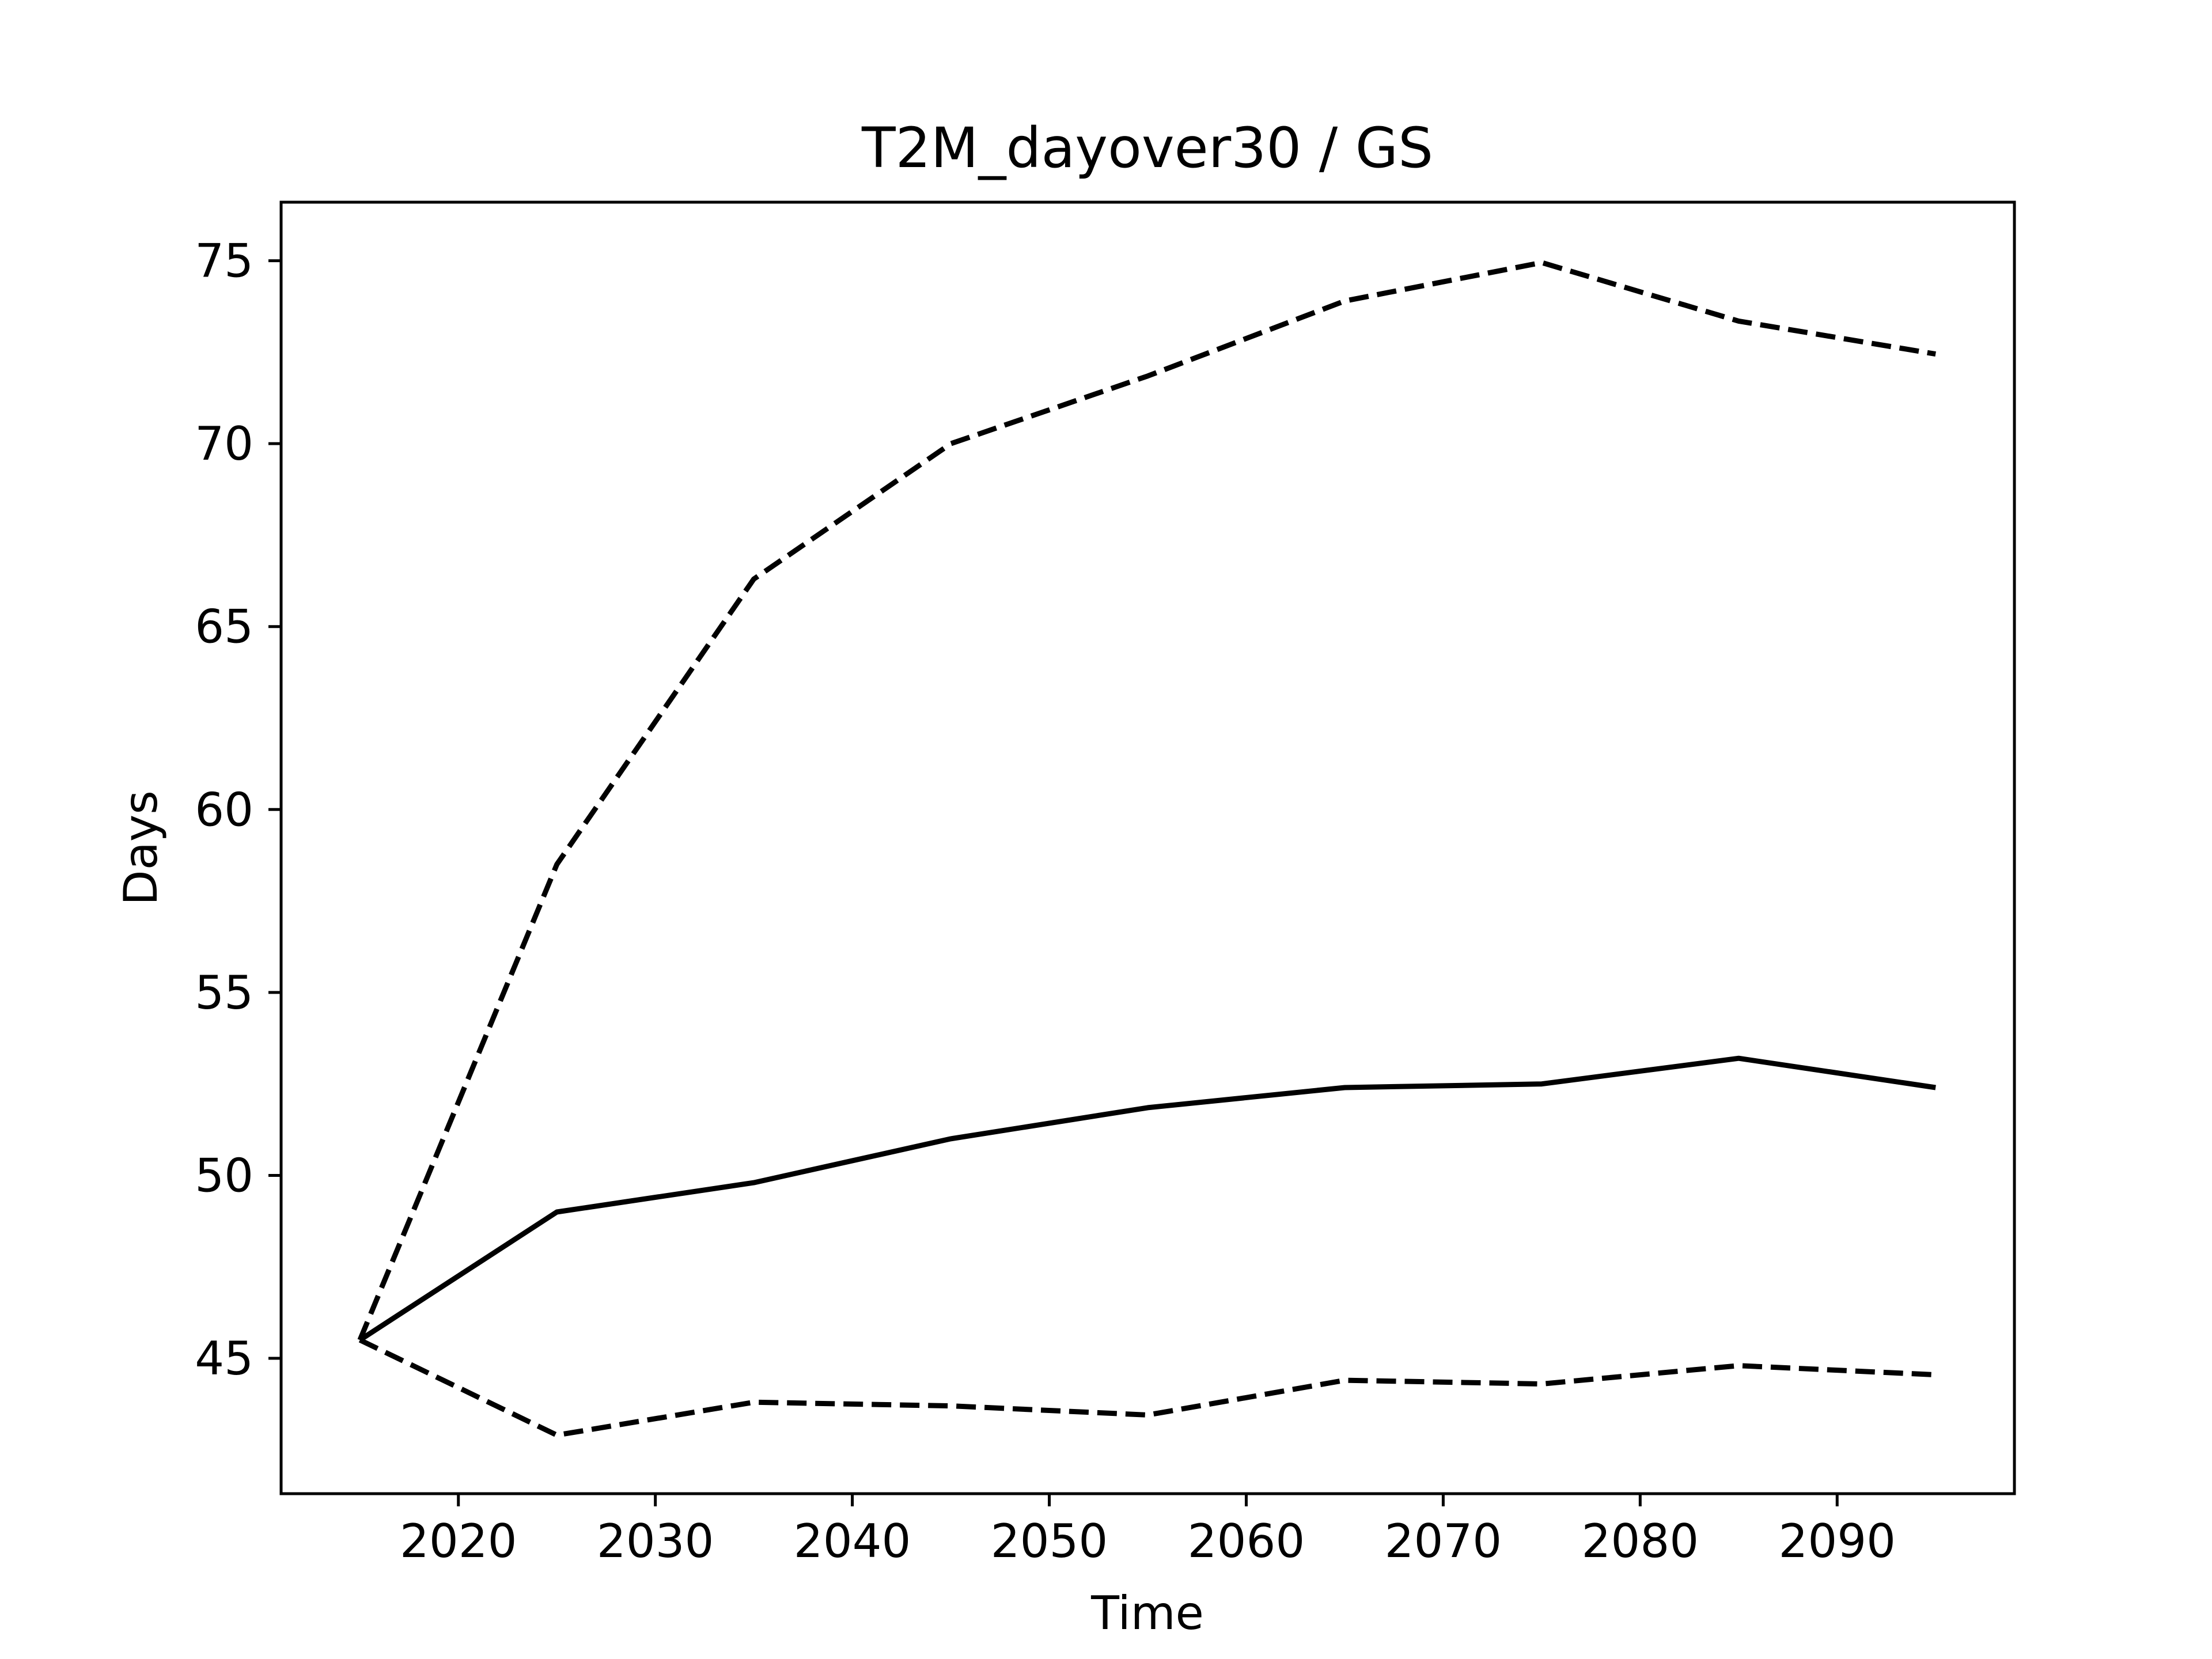  Describe the element at coordinates (1247, 1541) in the screenshot. I see `x-tick-label: 2060` at that location.